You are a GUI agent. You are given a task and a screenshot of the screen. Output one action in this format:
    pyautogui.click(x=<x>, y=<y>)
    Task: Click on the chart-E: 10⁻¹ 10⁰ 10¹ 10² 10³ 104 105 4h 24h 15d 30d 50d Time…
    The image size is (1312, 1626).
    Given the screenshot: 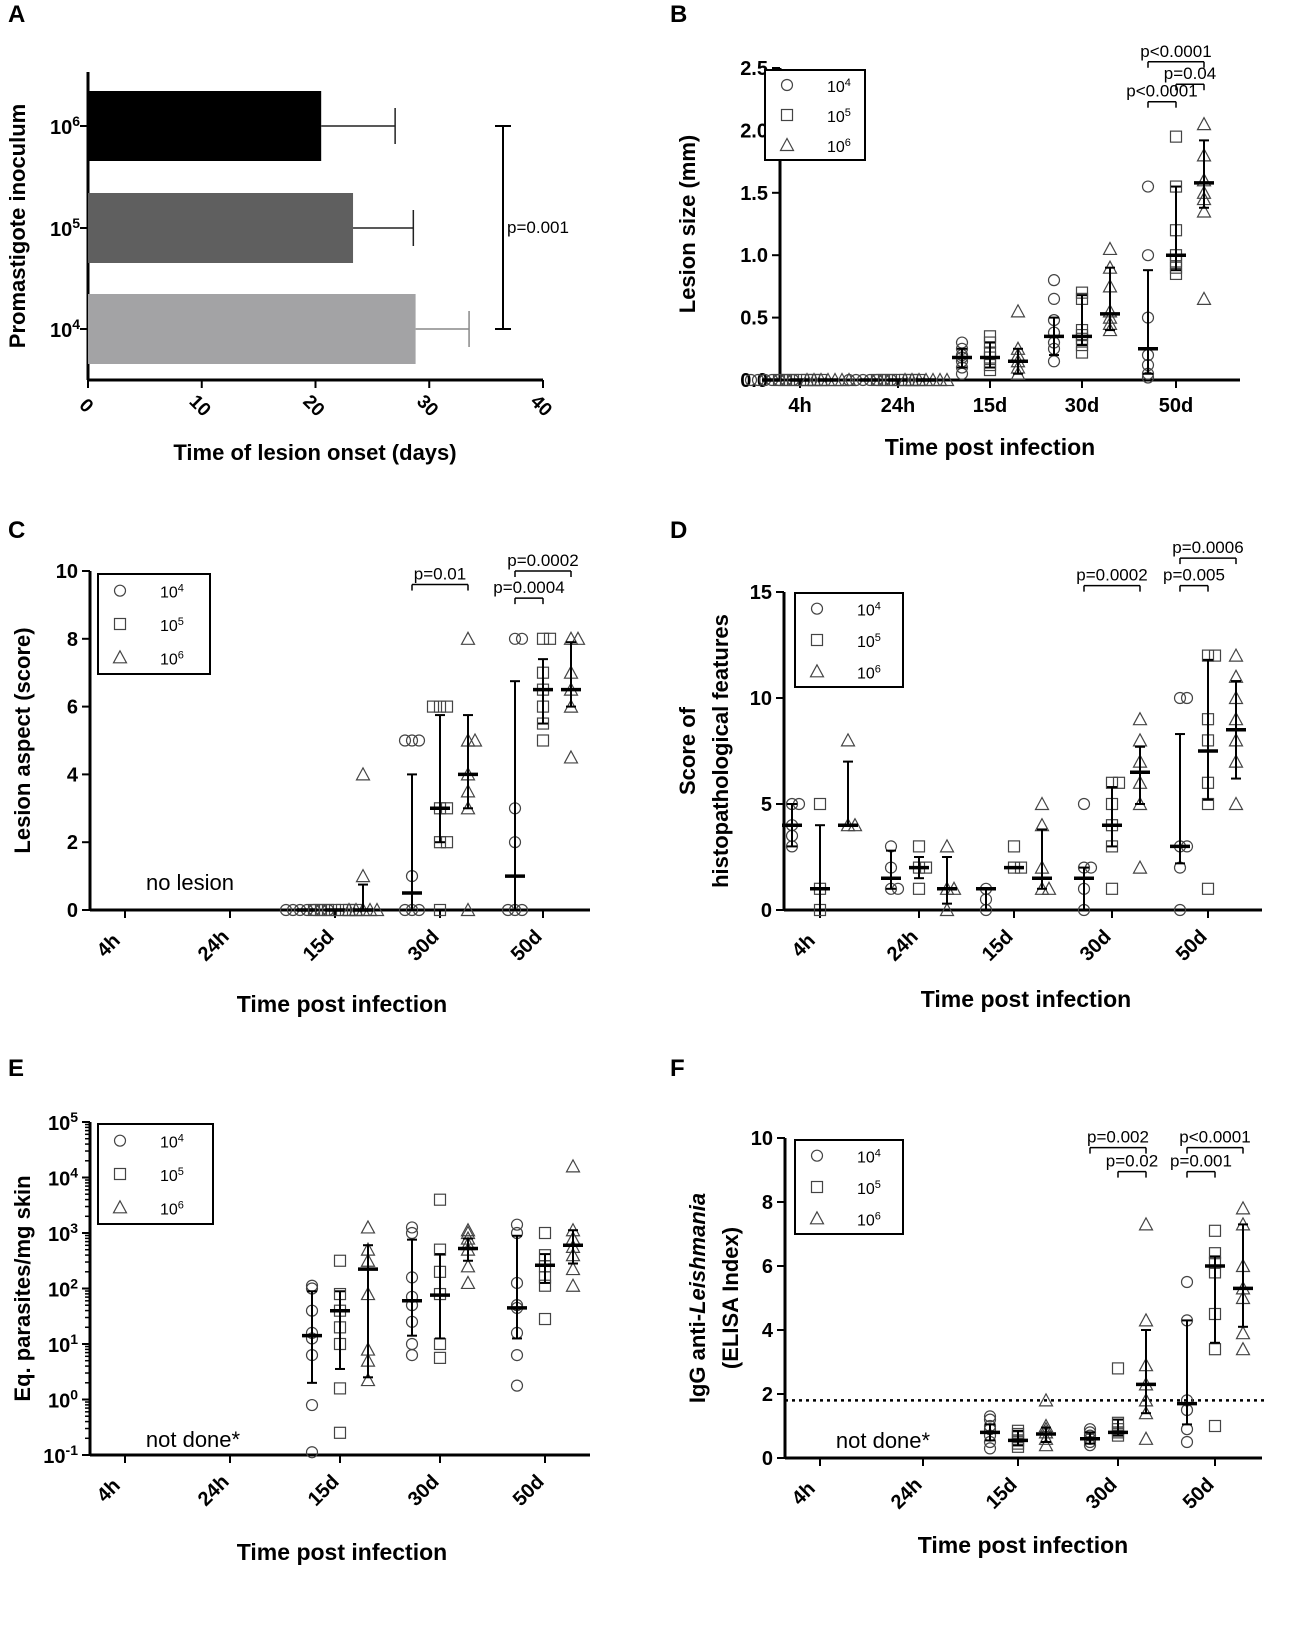 What is the action you would take?
    pyautogui.click(x=300, y=1337)
    